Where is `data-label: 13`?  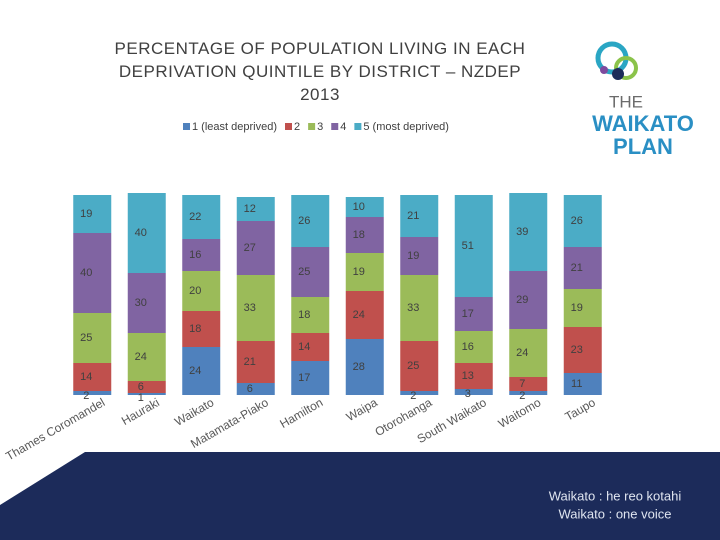
data-label: 13 is located at coordinates (468, 376).